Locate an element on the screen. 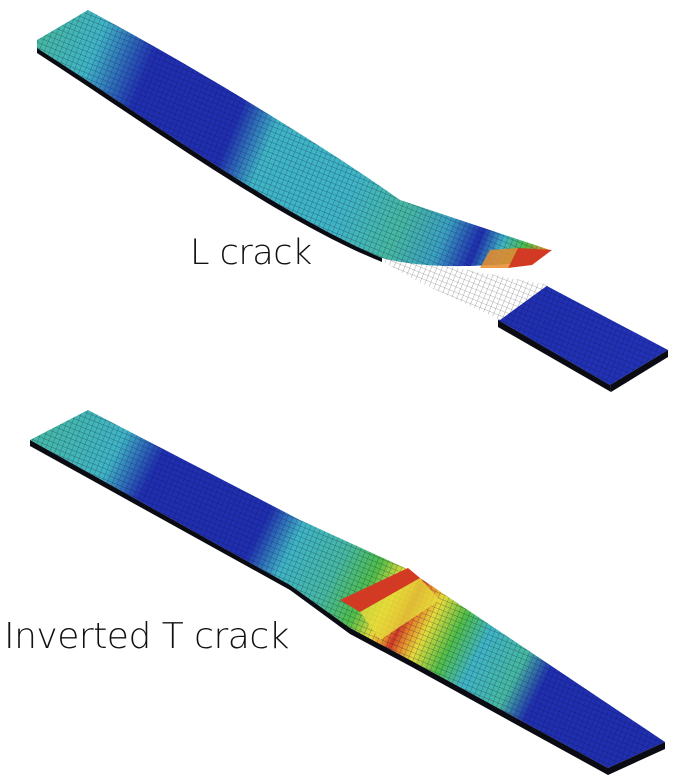  l-crack-right-segment is located at coordinates (583, 338).